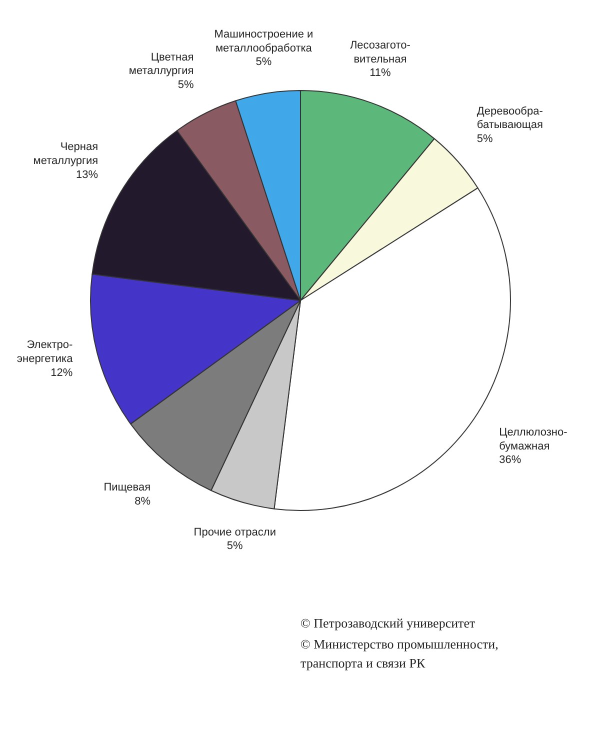  I want to click on slice-label: Электро- энергетика, so click(45, 352).